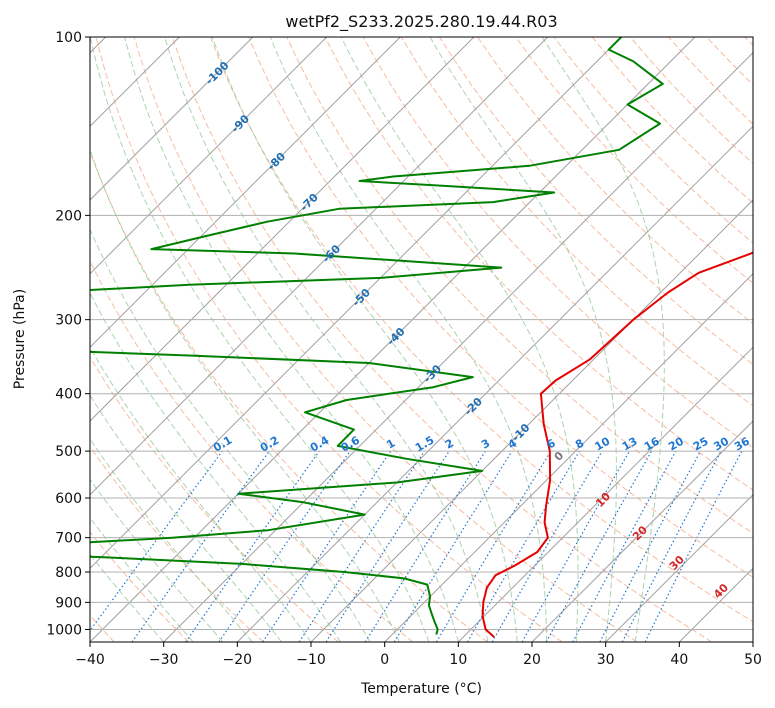 This screenshot has width=775, height=708. Describe the element at coordinates (68, 216) in the screenshot. I see `y-tick-label: 200` at that location.